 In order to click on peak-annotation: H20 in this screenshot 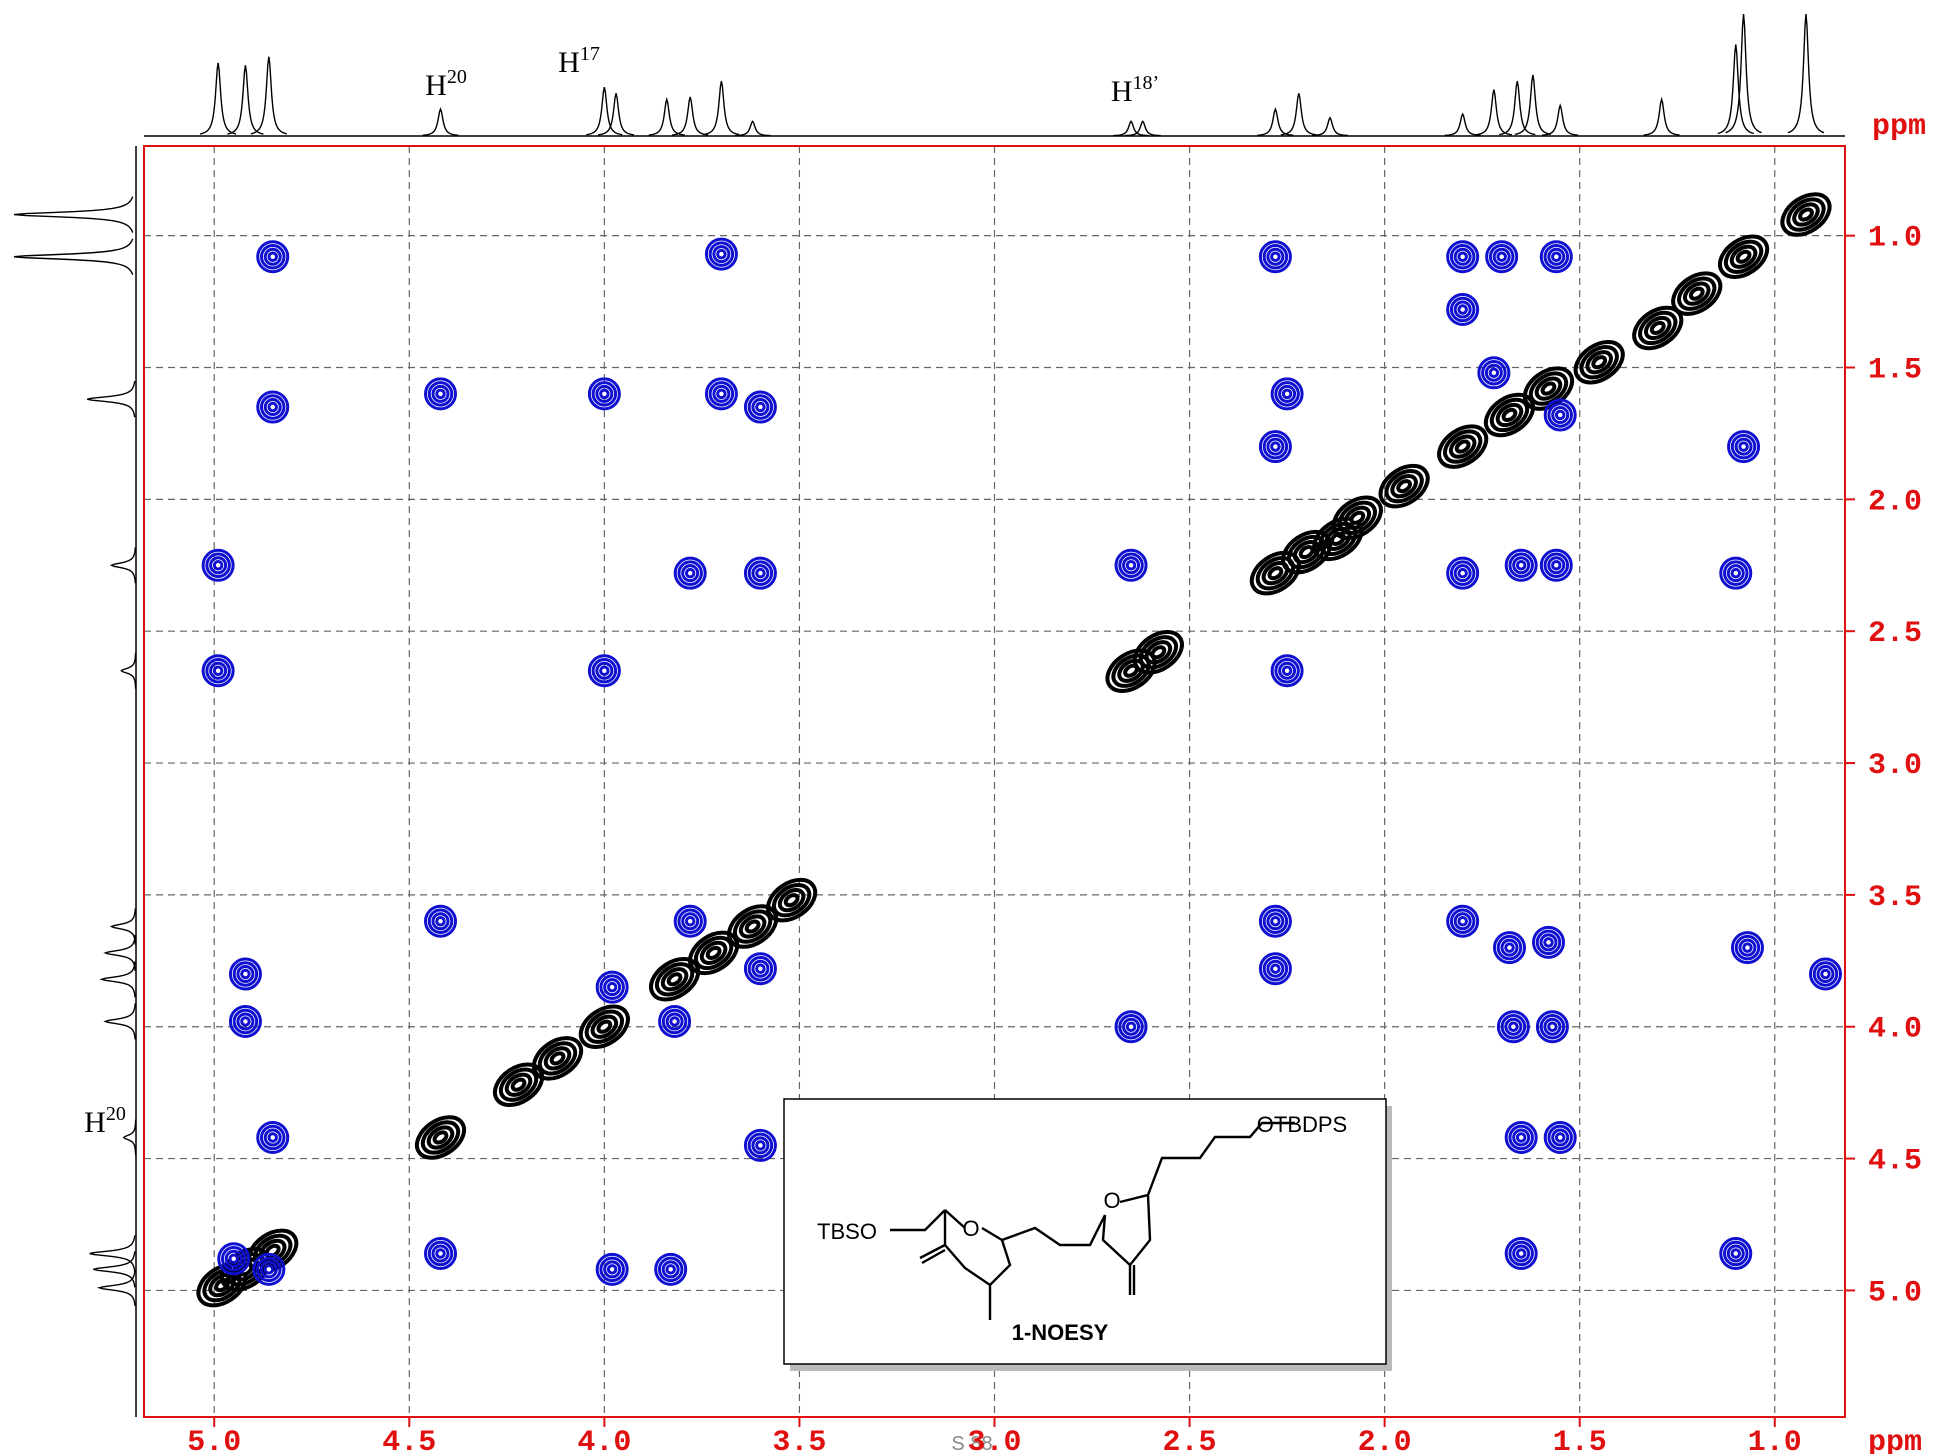, I will do `click(105, 1121)`.